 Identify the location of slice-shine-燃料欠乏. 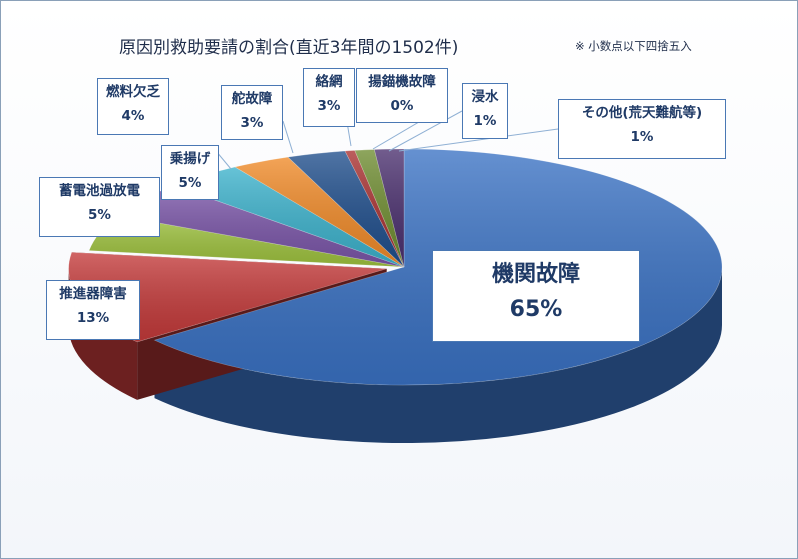
(288, 217).